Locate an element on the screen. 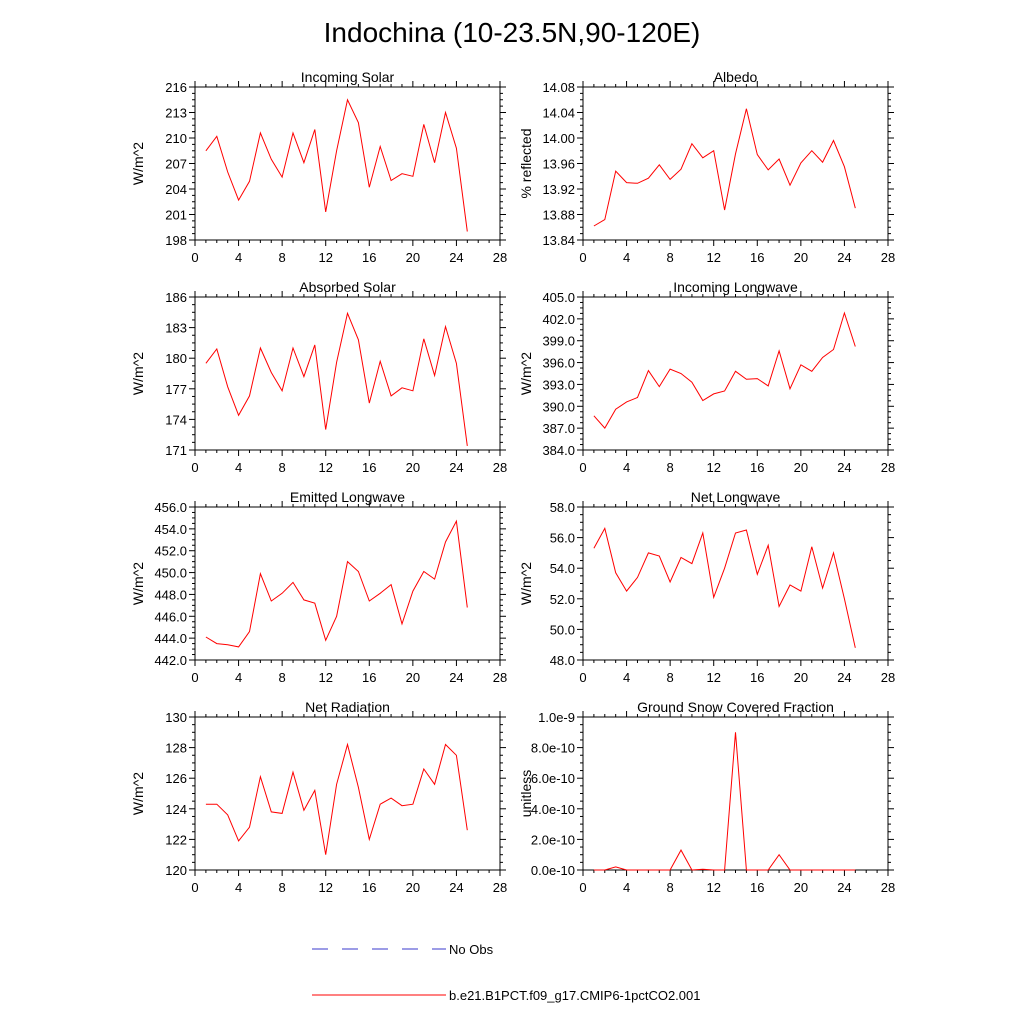  y-tick-label: 8.0e-10 is located at coordinates (553, 748).